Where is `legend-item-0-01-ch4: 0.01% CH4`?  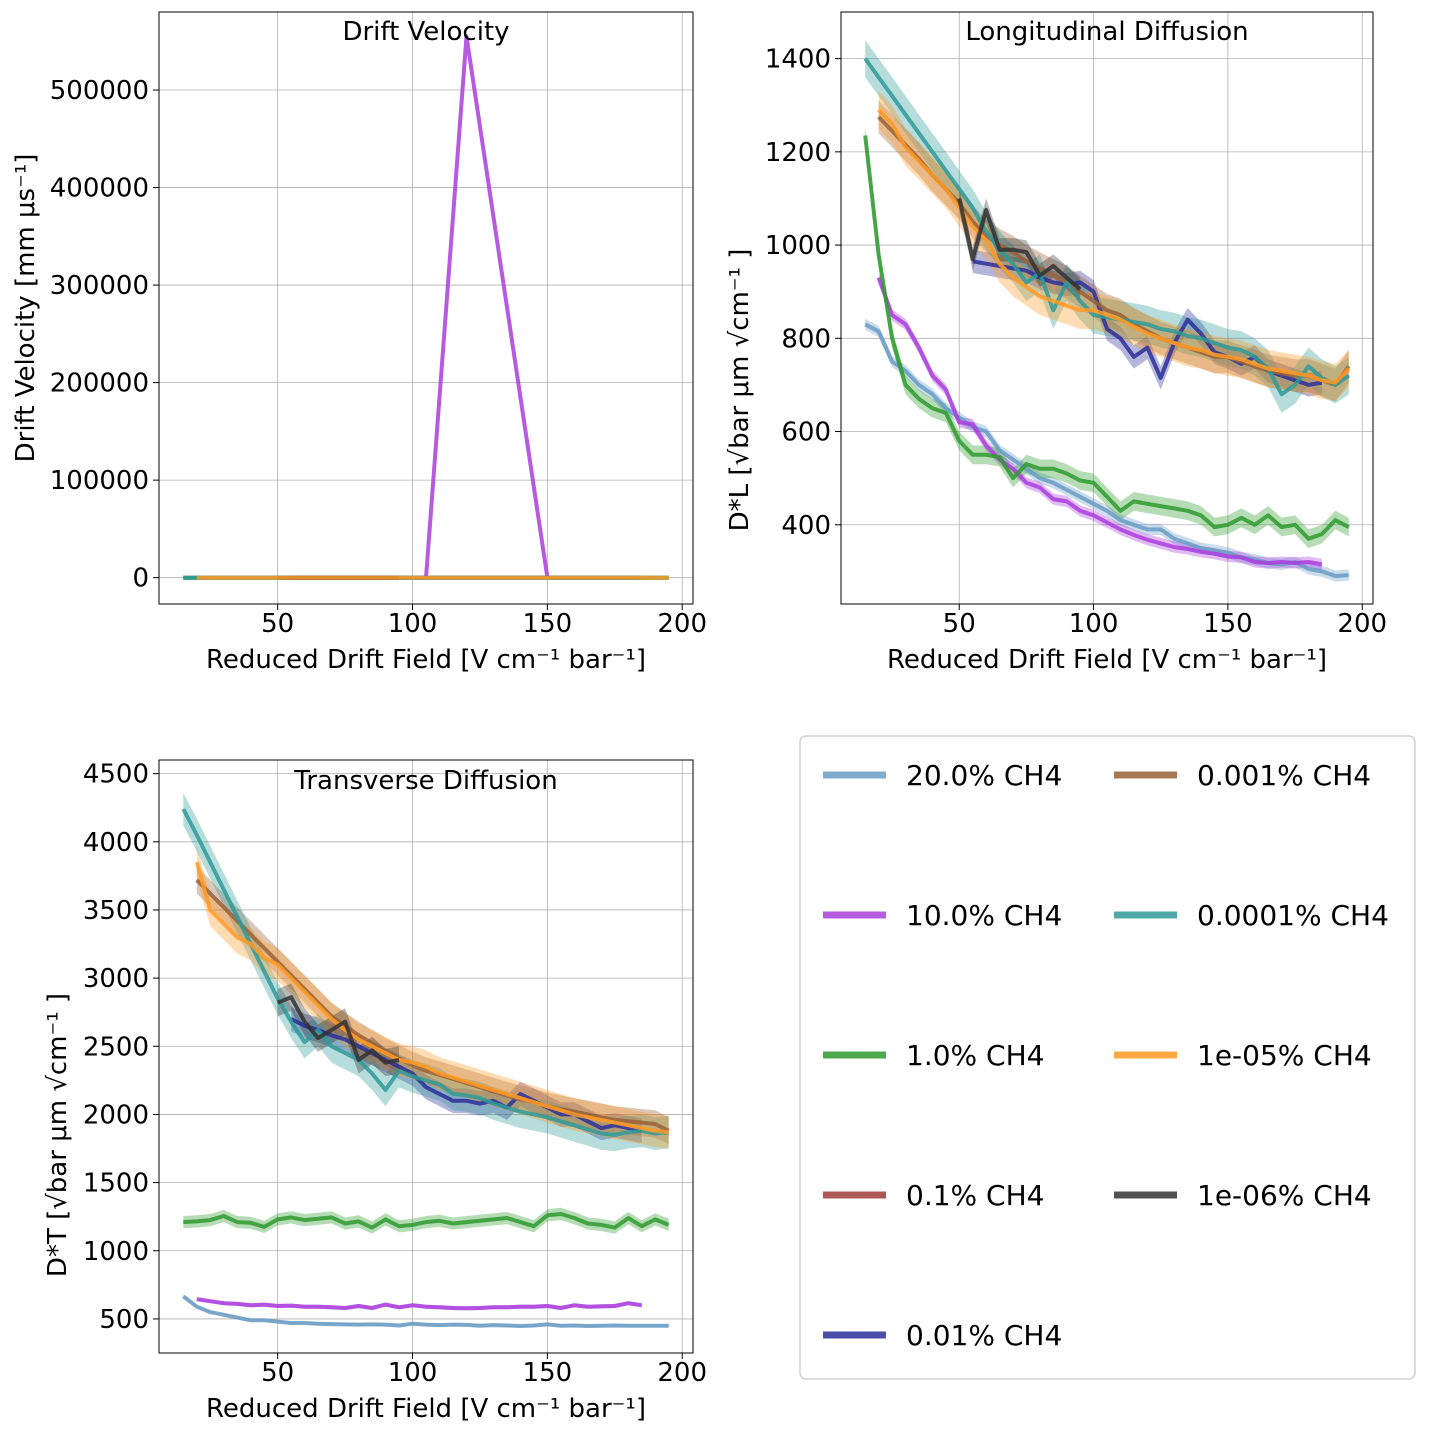 legend-item-0-01-ch4: 0.01% CH4 is located at coordinates (942, 1335).